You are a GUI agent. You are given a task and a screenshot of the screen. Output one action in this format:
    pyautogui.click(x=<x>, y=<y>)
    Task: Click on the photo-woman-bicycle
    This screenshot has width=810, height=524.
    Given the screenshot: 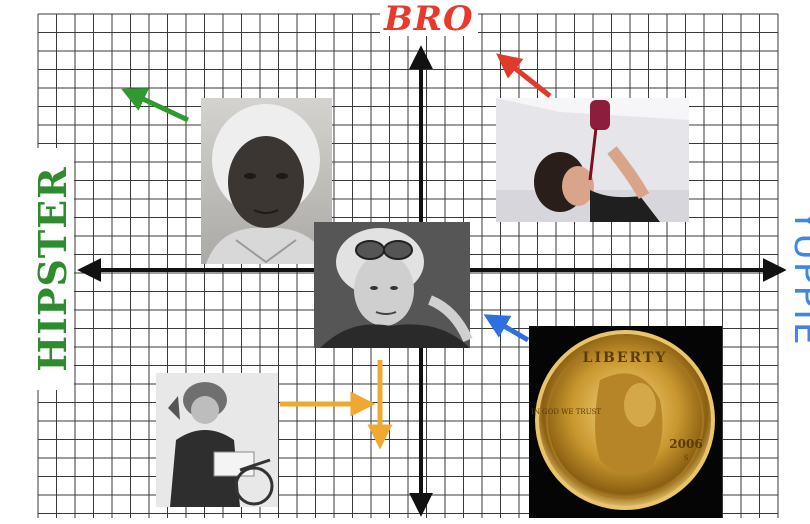 What is the action you would take?
    pyautogui.click(x=217, y=440)
    